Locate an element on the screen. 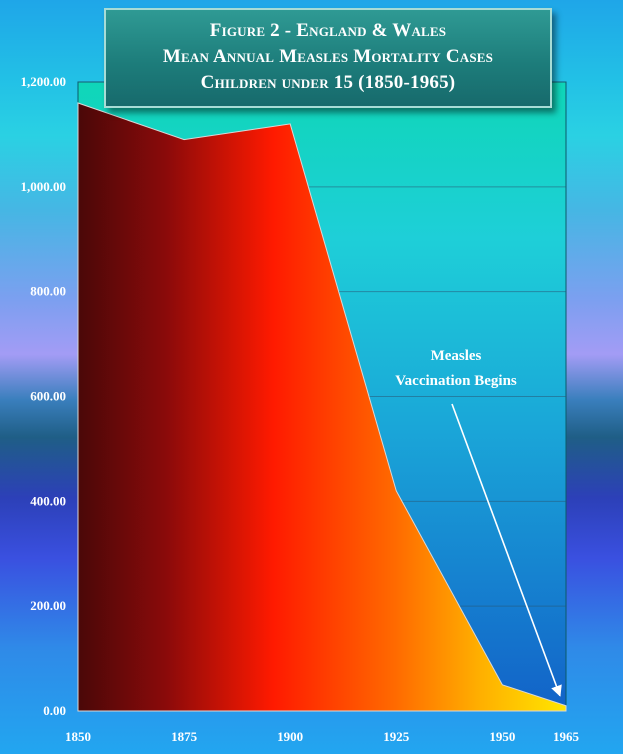  y-tick-label: 200.00 is located at coordinates (48, 605).